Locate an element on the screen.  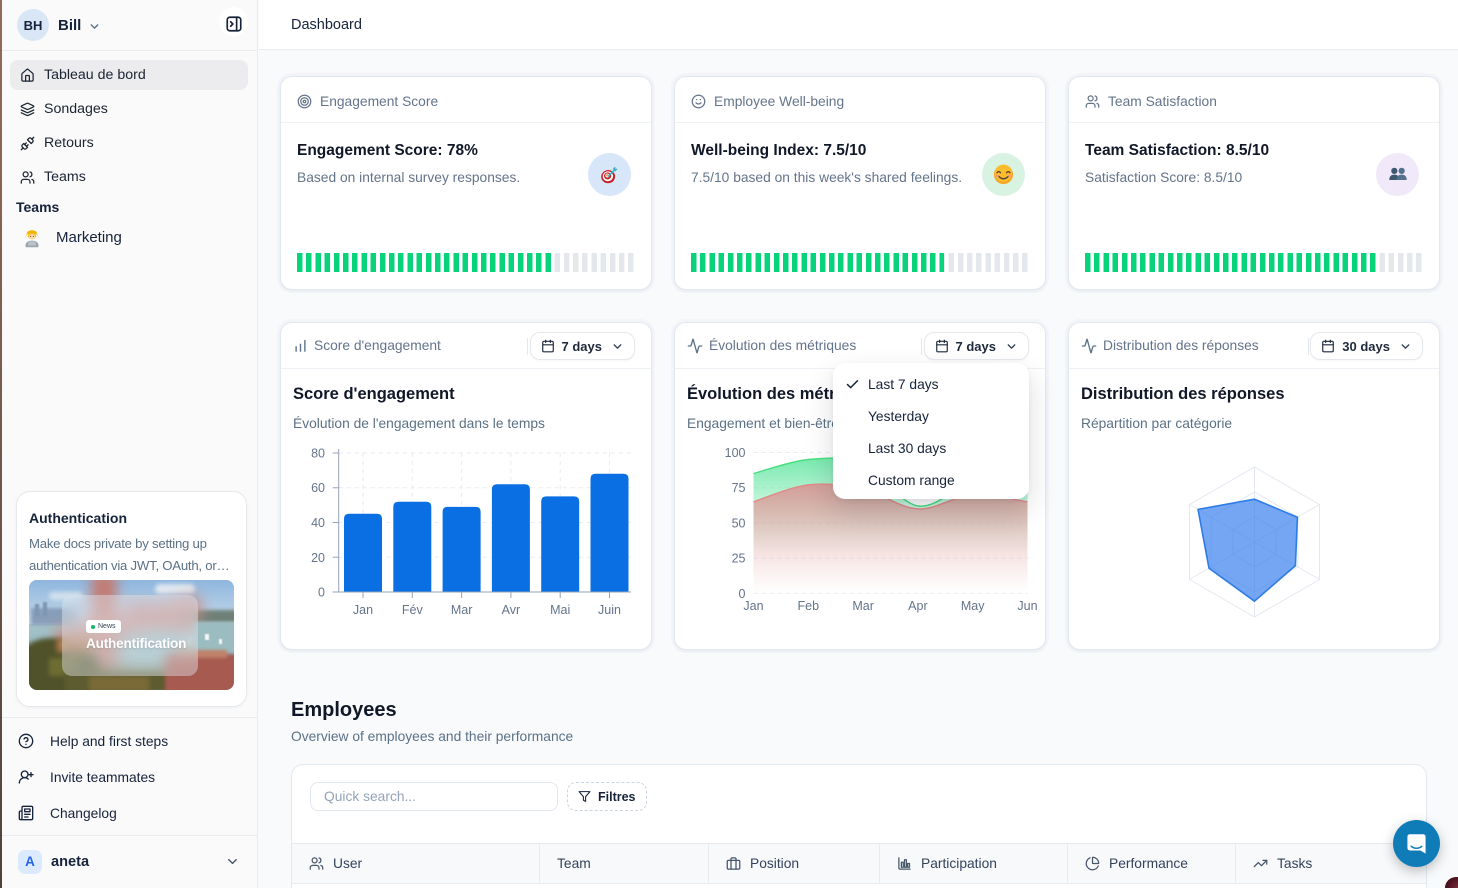
svg-text: 50 is located at coordinates (739, 523).